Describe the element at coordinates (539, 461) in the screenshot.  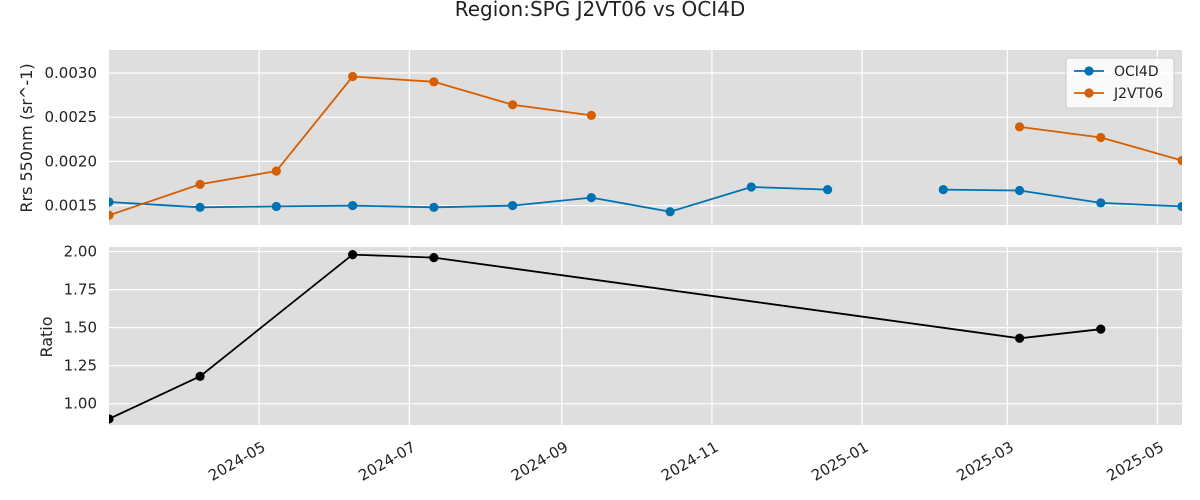
I see `x-tick-label: 2024-09` at that location.